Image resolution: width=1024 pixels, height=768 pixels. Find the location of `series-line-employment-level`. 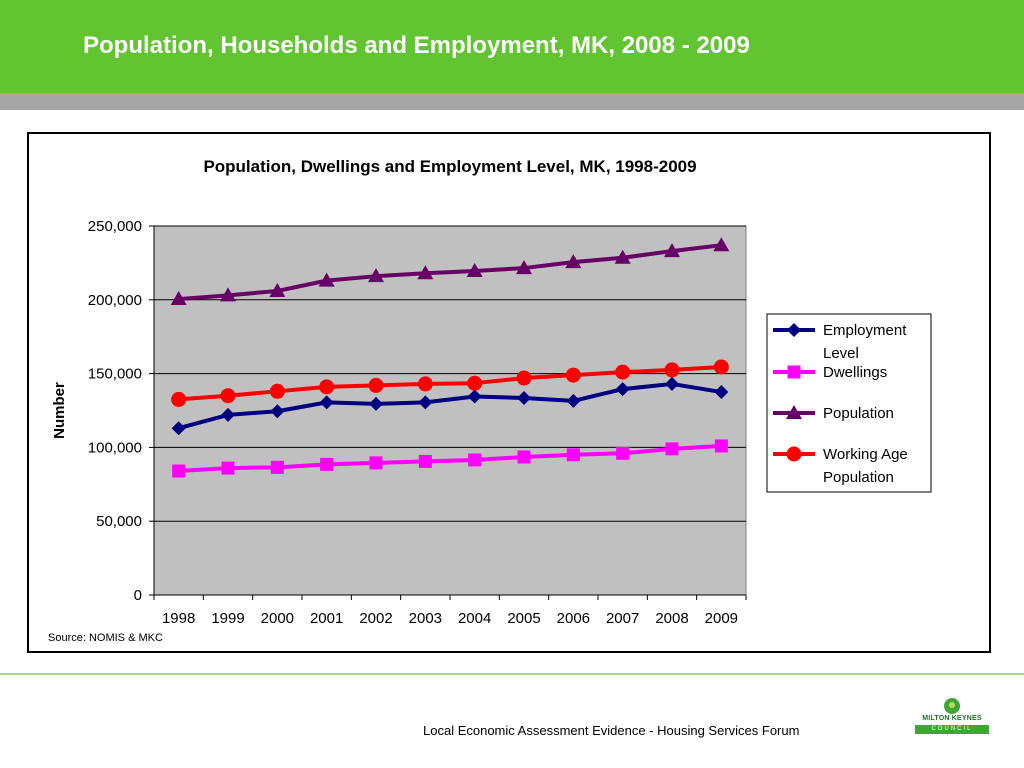

series-line-employment-level is located at coordinates (450, 406).